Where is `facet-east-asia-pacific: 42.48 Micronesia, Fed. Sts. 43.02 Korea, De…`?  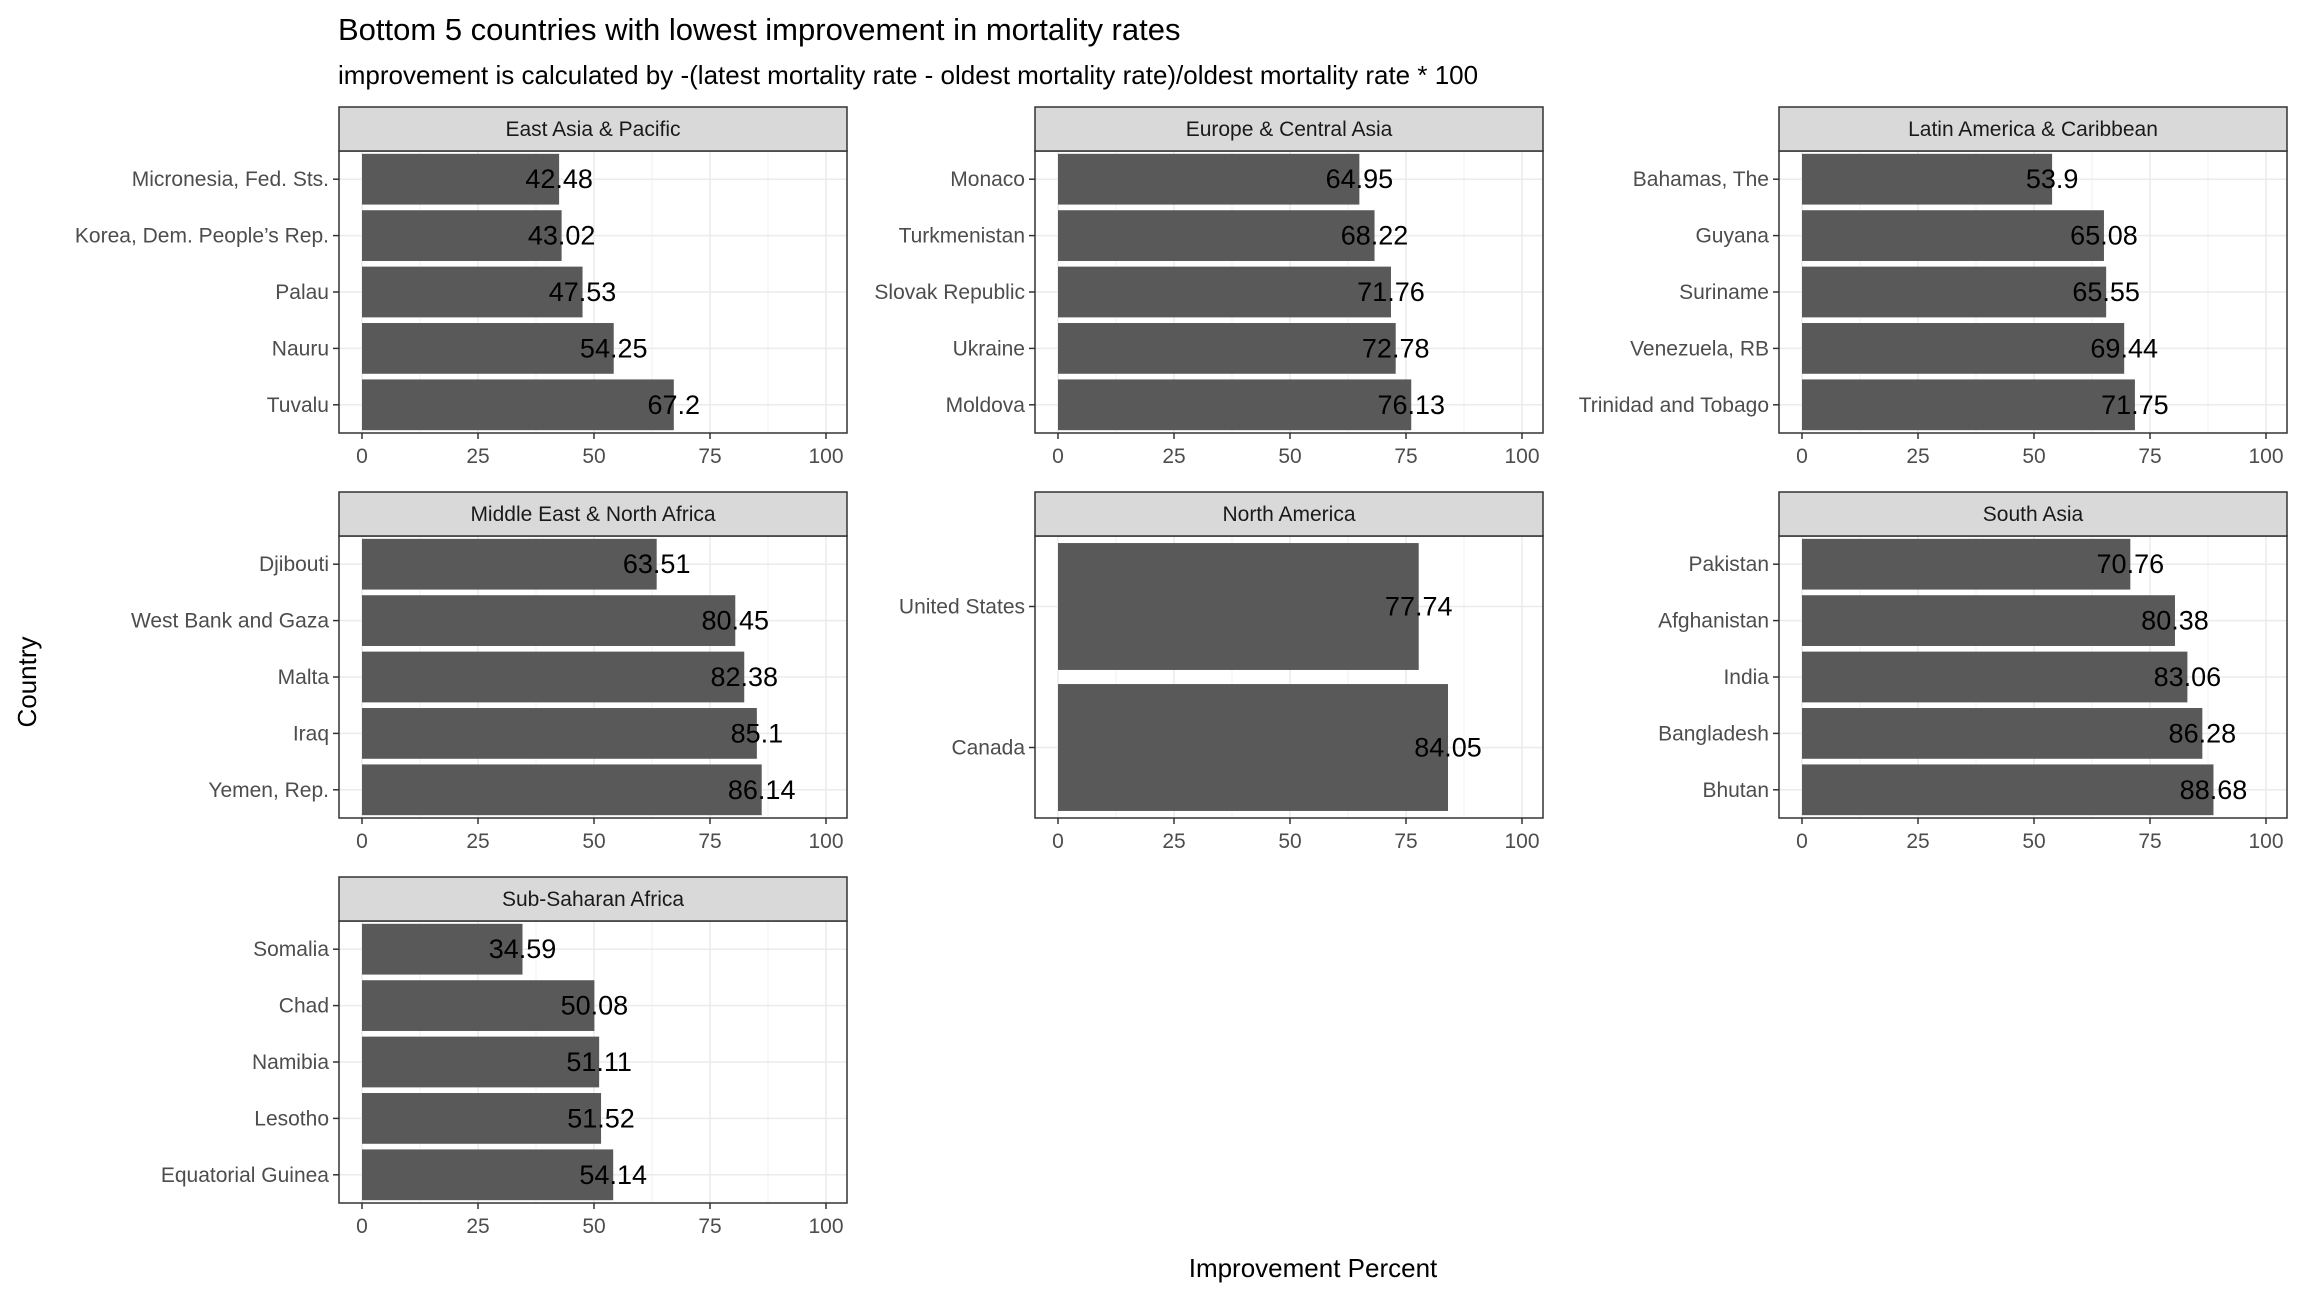 facet-east-asia-pacific: 42.48 Micronesia, Fed. Sts. 43.02 Korea, De… is located at coordinates (461, 287).